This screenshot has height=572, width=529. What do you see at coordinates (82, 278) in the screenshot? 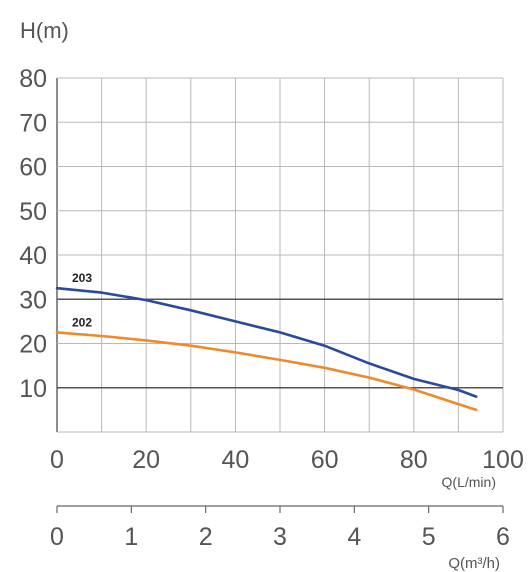
I see `series-label-203: 203` at bounding box center [82, 278].